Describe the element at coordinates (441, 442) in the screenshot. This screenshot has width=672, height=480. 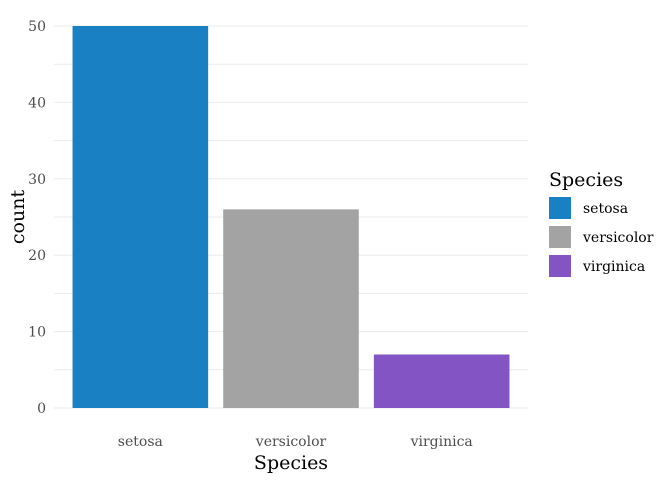
I see `x-tick-label: virginica` at that location.